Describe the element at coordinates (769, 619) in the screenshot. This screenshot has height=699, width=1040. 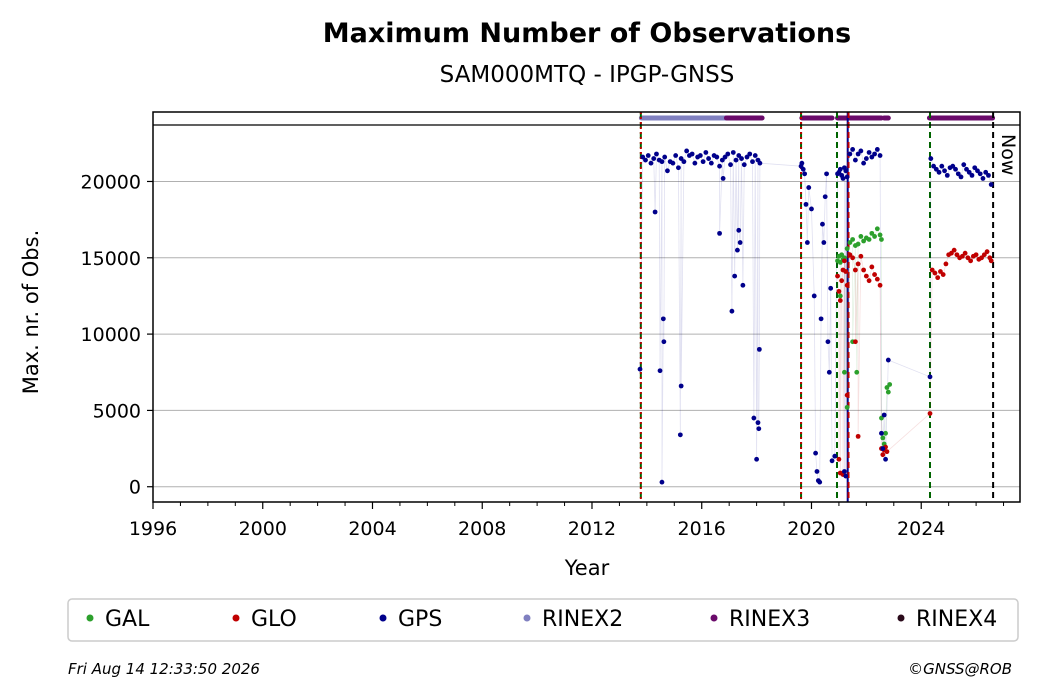
I see `legend-label-rinex3: RINEX3` at that location.